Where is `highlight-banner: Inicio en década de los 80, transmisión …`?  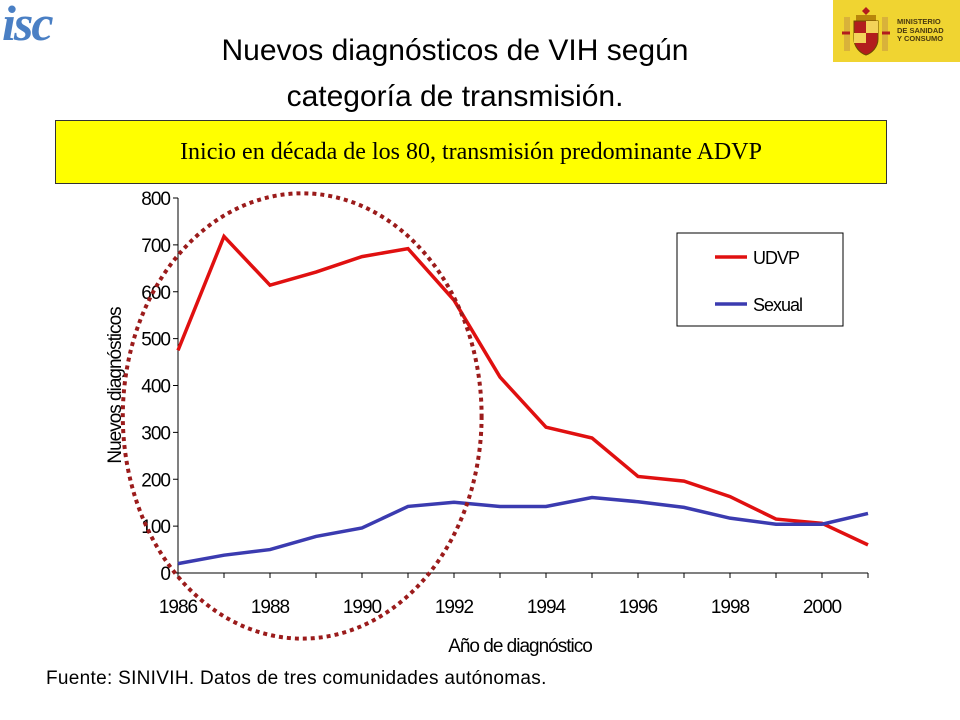
highlight-banner: Inicio en década de los 80, transmisión … is located at coordinates (471, 152).